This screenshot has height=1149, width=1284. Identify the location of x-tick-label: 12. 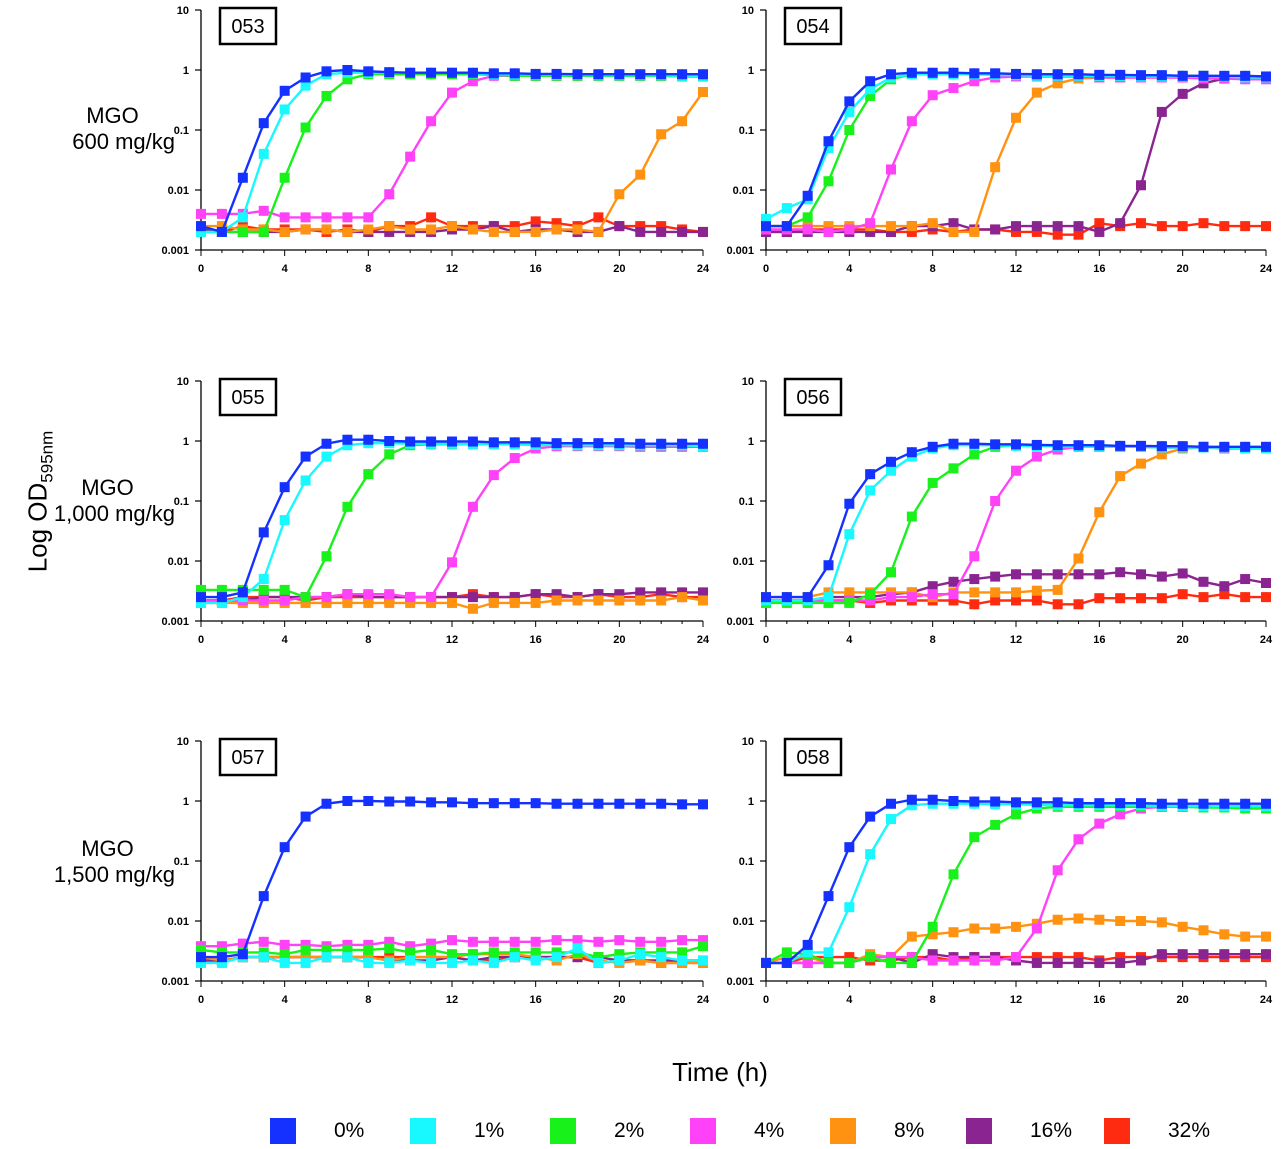
(452, 269).